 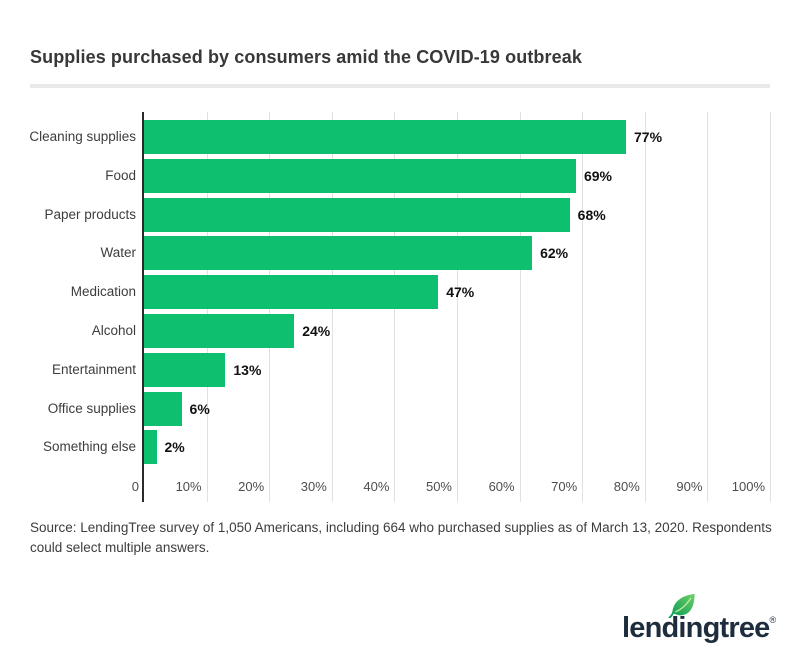 What do you see at coordinates (400, 86) in the screenshot?
I see `title-divider` at bounding box center [400, 86].